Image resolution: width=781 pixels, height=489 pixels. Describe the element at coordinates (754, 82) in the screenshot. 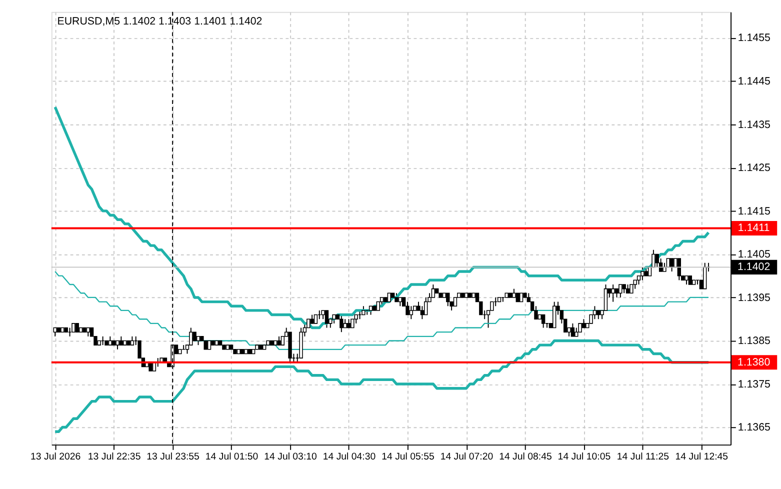

I see `y-tick-label: 1.1445` at that location.